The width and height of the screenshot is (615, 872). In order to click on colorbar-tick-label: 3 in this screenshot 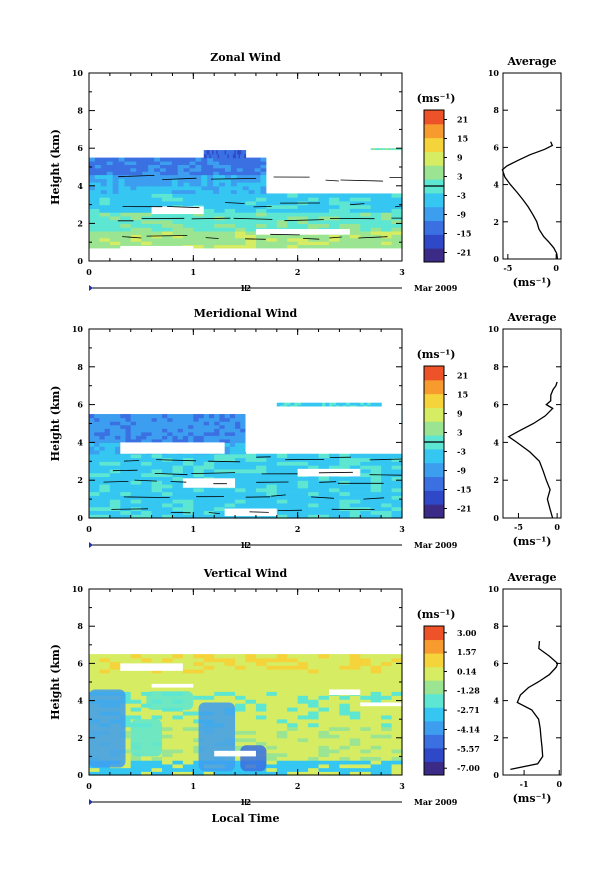, I will do `click(460, 433)`.